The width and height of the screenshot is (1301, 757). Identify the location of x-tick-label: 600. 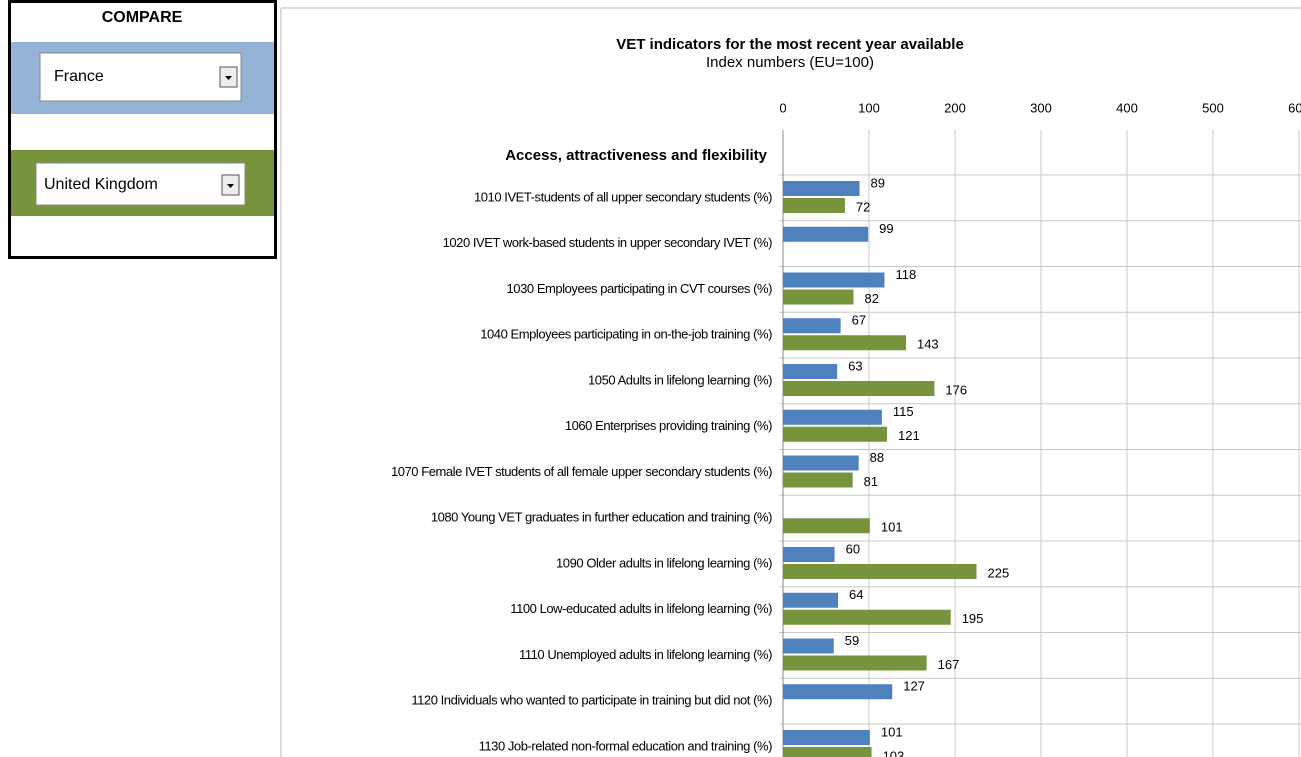
(1294, 107).